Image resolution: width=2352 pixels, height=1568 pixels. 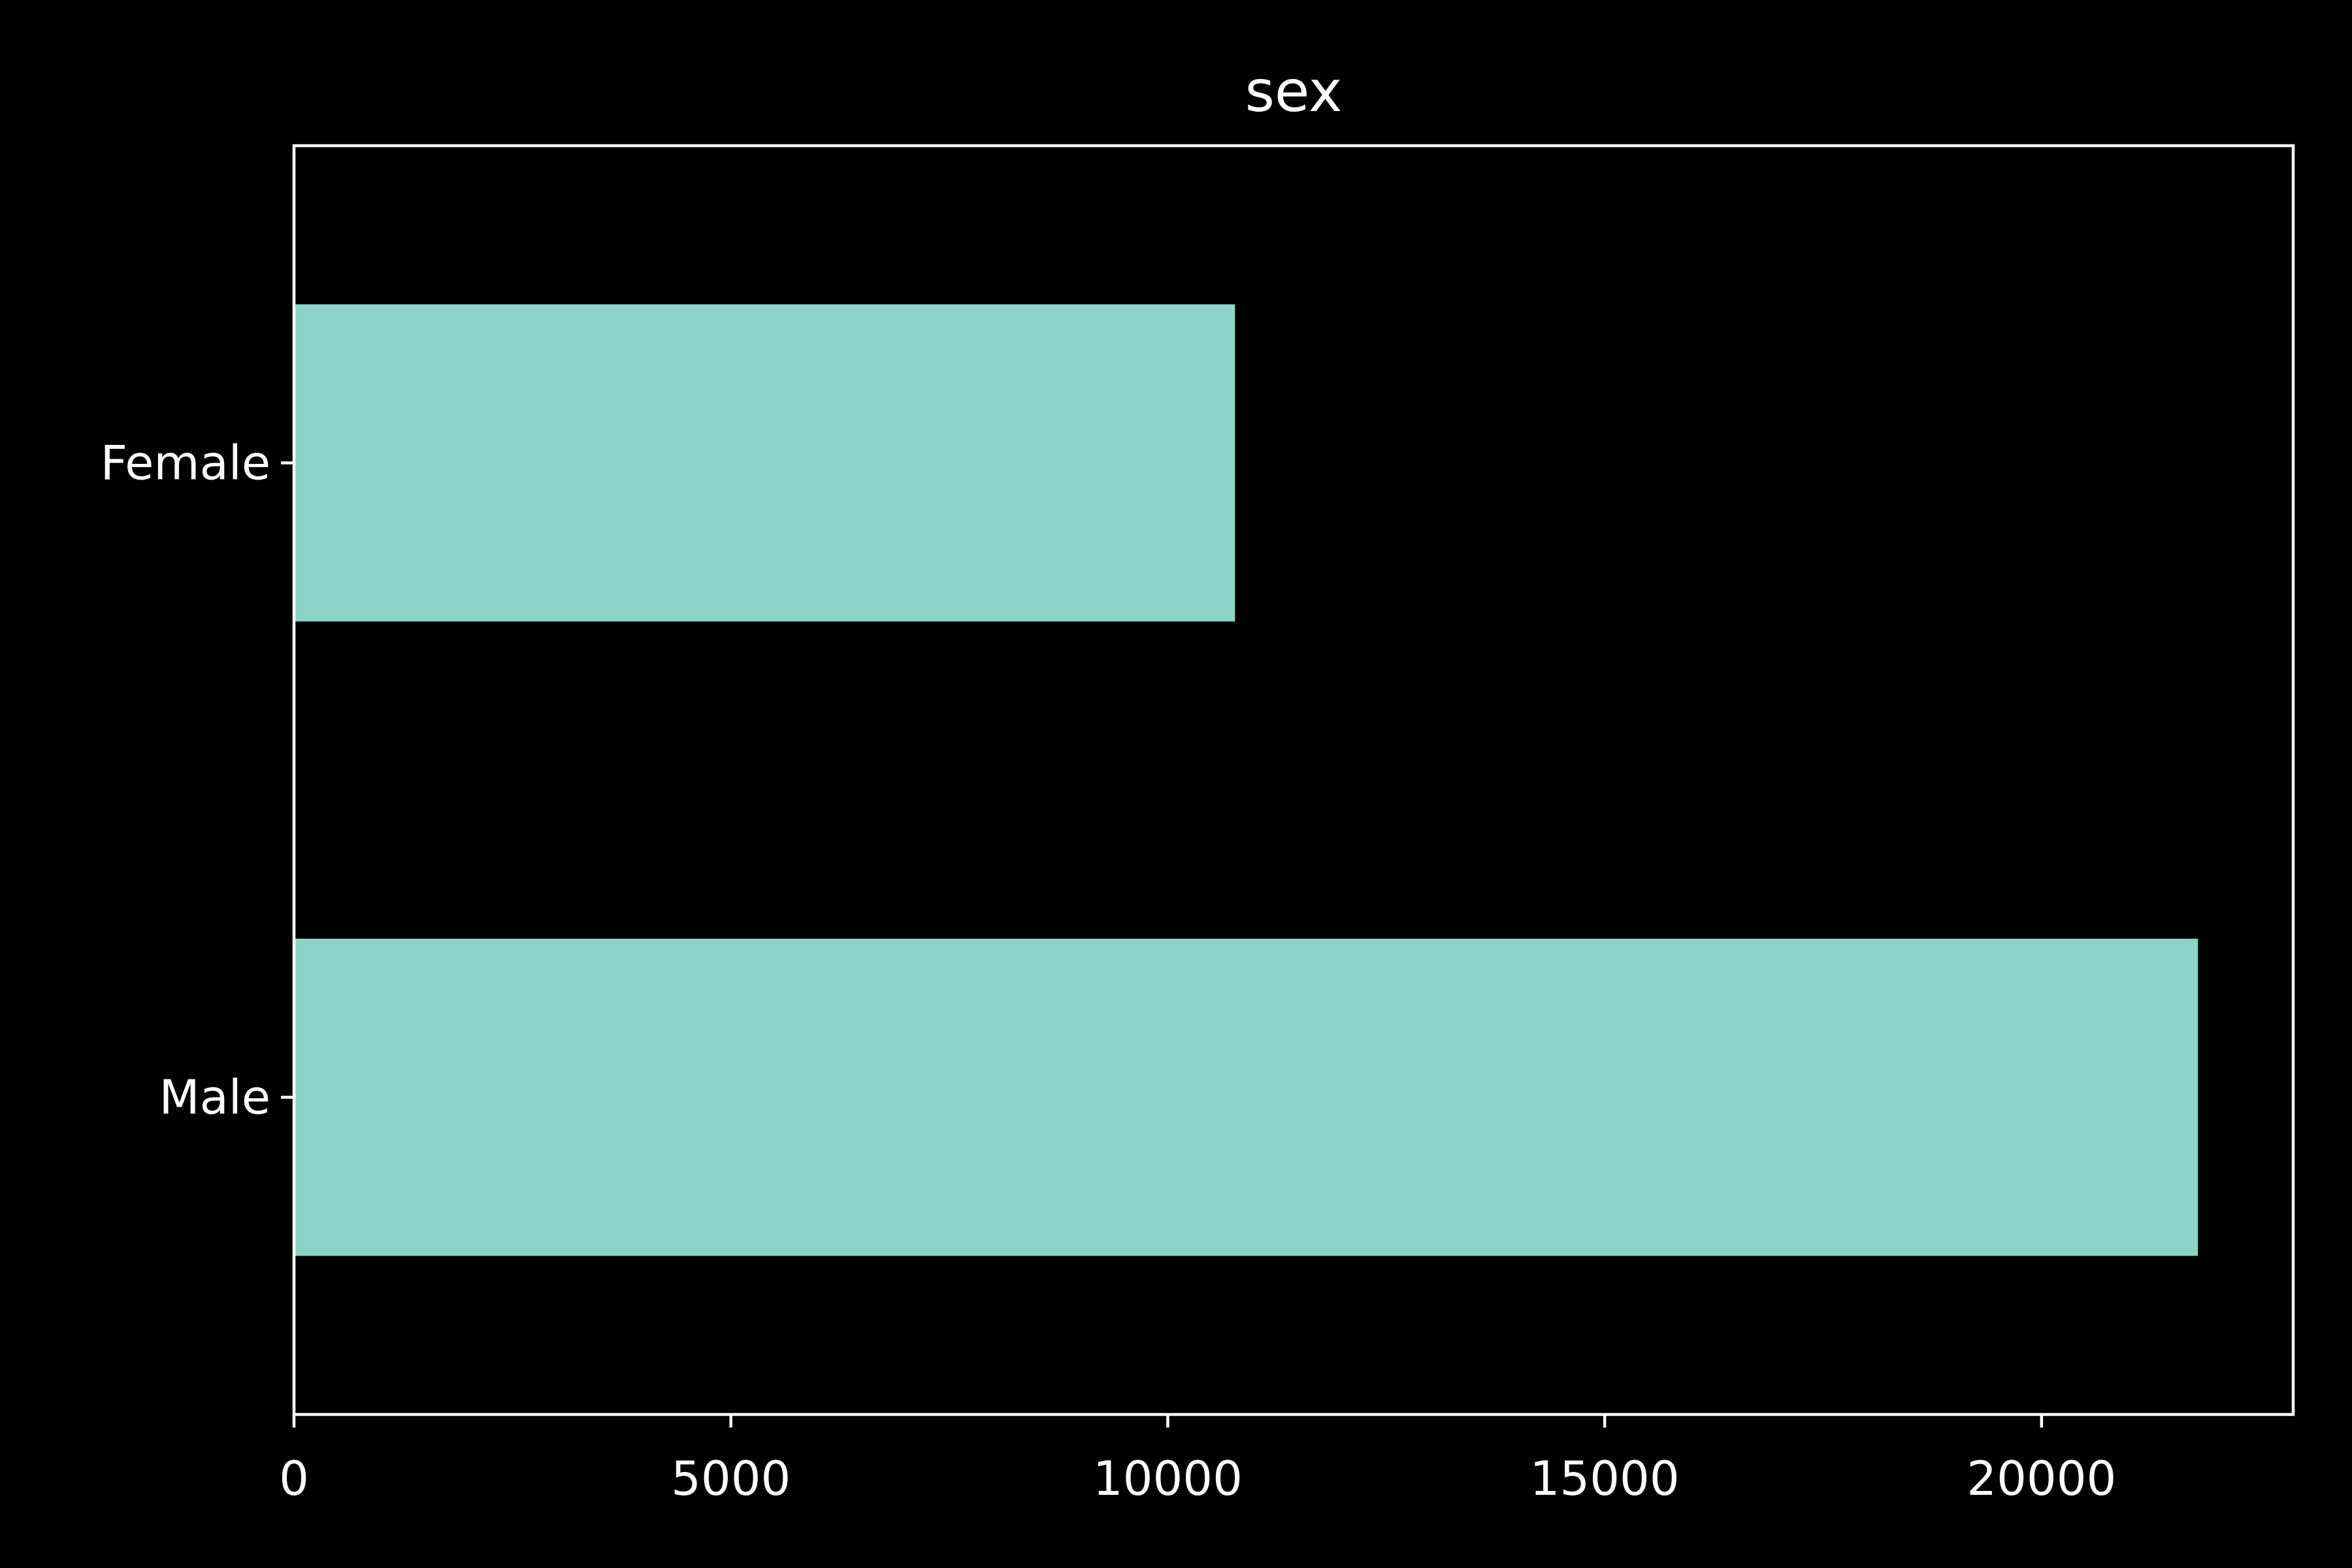 I want to click on x-axis-ticks: 0 5000 10000 15000 20000, so click(x=1197, y=1460).